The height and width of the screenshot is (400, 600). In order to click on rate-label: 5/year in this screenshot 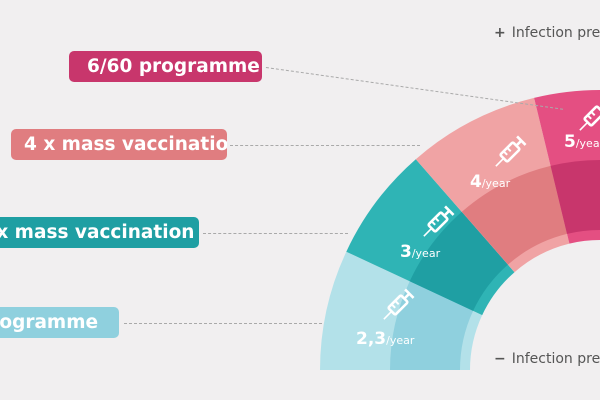, I will do `click(582, 143)`.